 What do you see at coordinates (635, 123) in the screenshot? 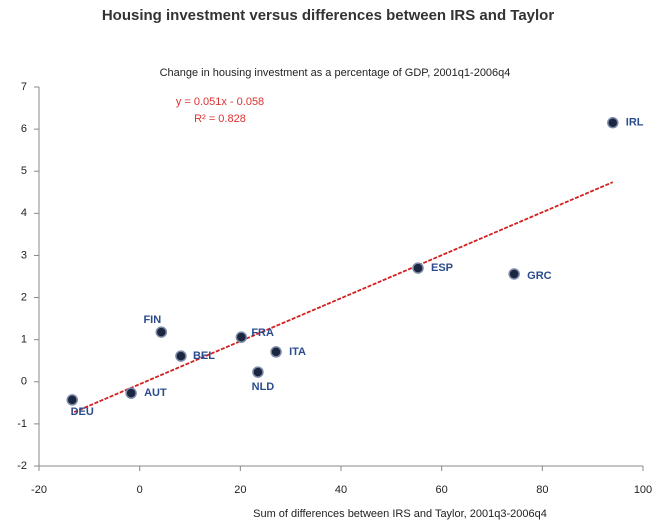
I see `point-label: IRL` at bounding box center [635, 123].